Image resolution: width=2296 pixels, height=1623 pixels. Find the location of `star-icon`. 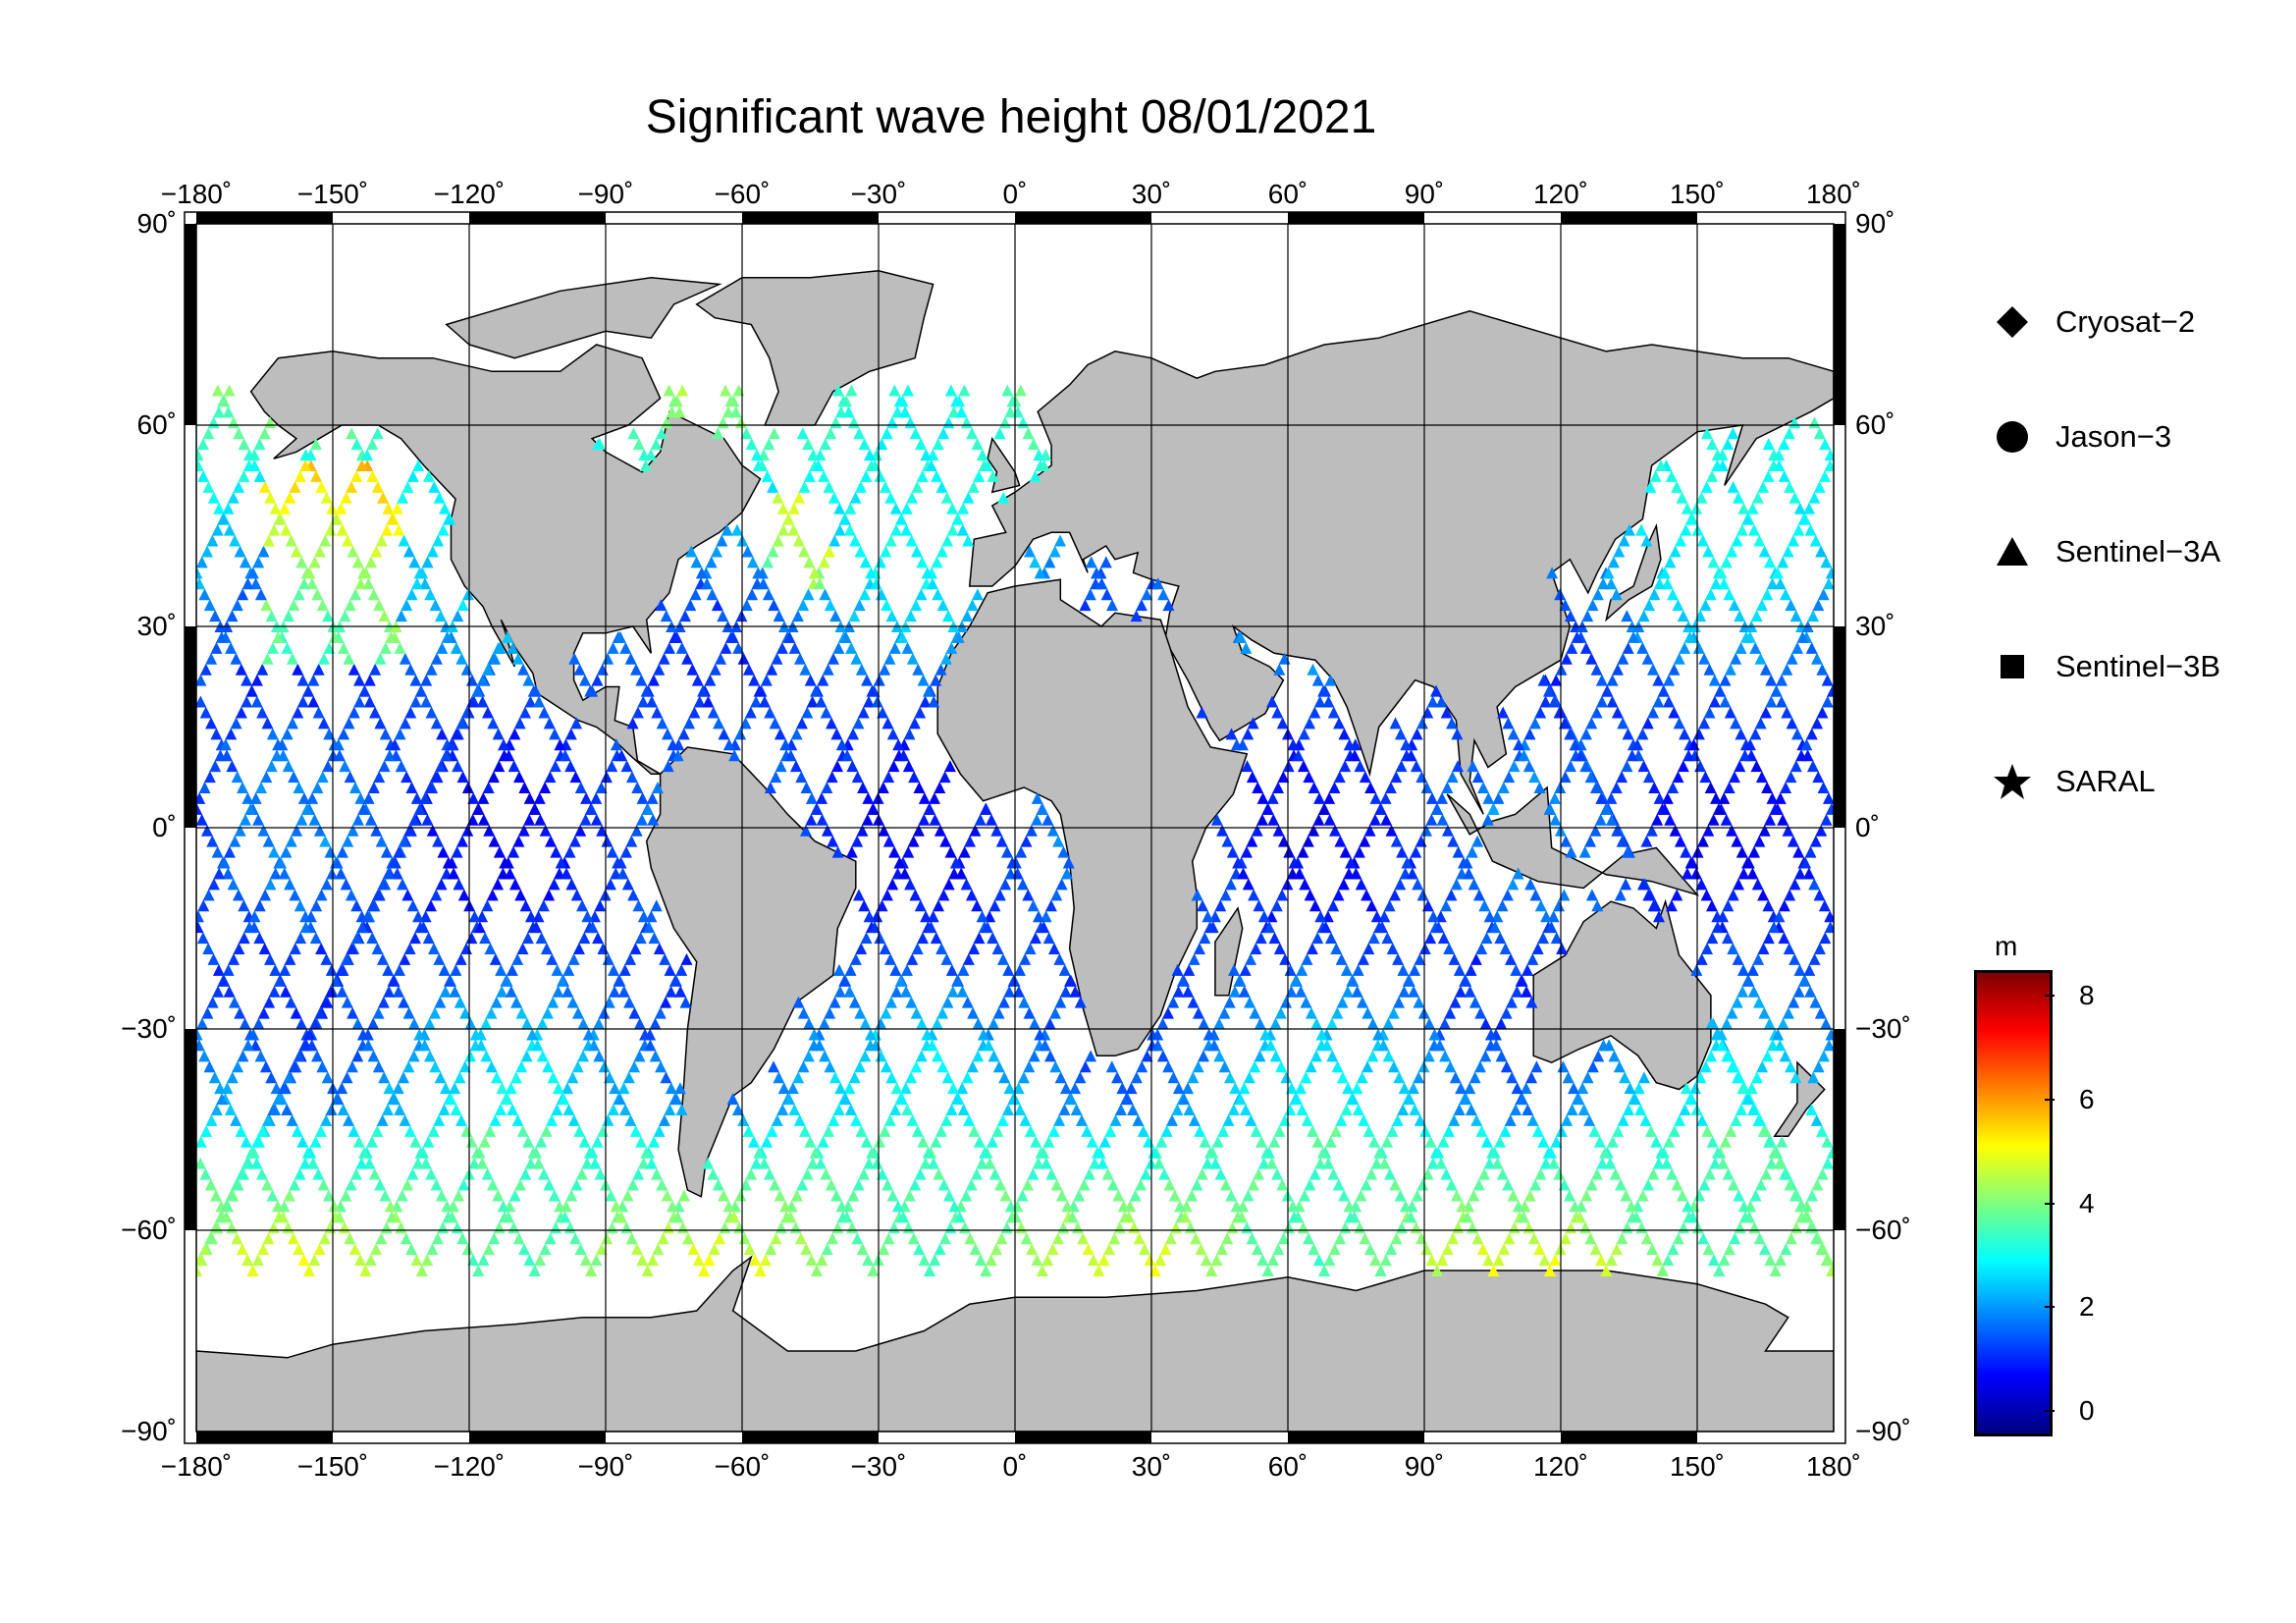

star-icon is located at coordinates (2012, 781).